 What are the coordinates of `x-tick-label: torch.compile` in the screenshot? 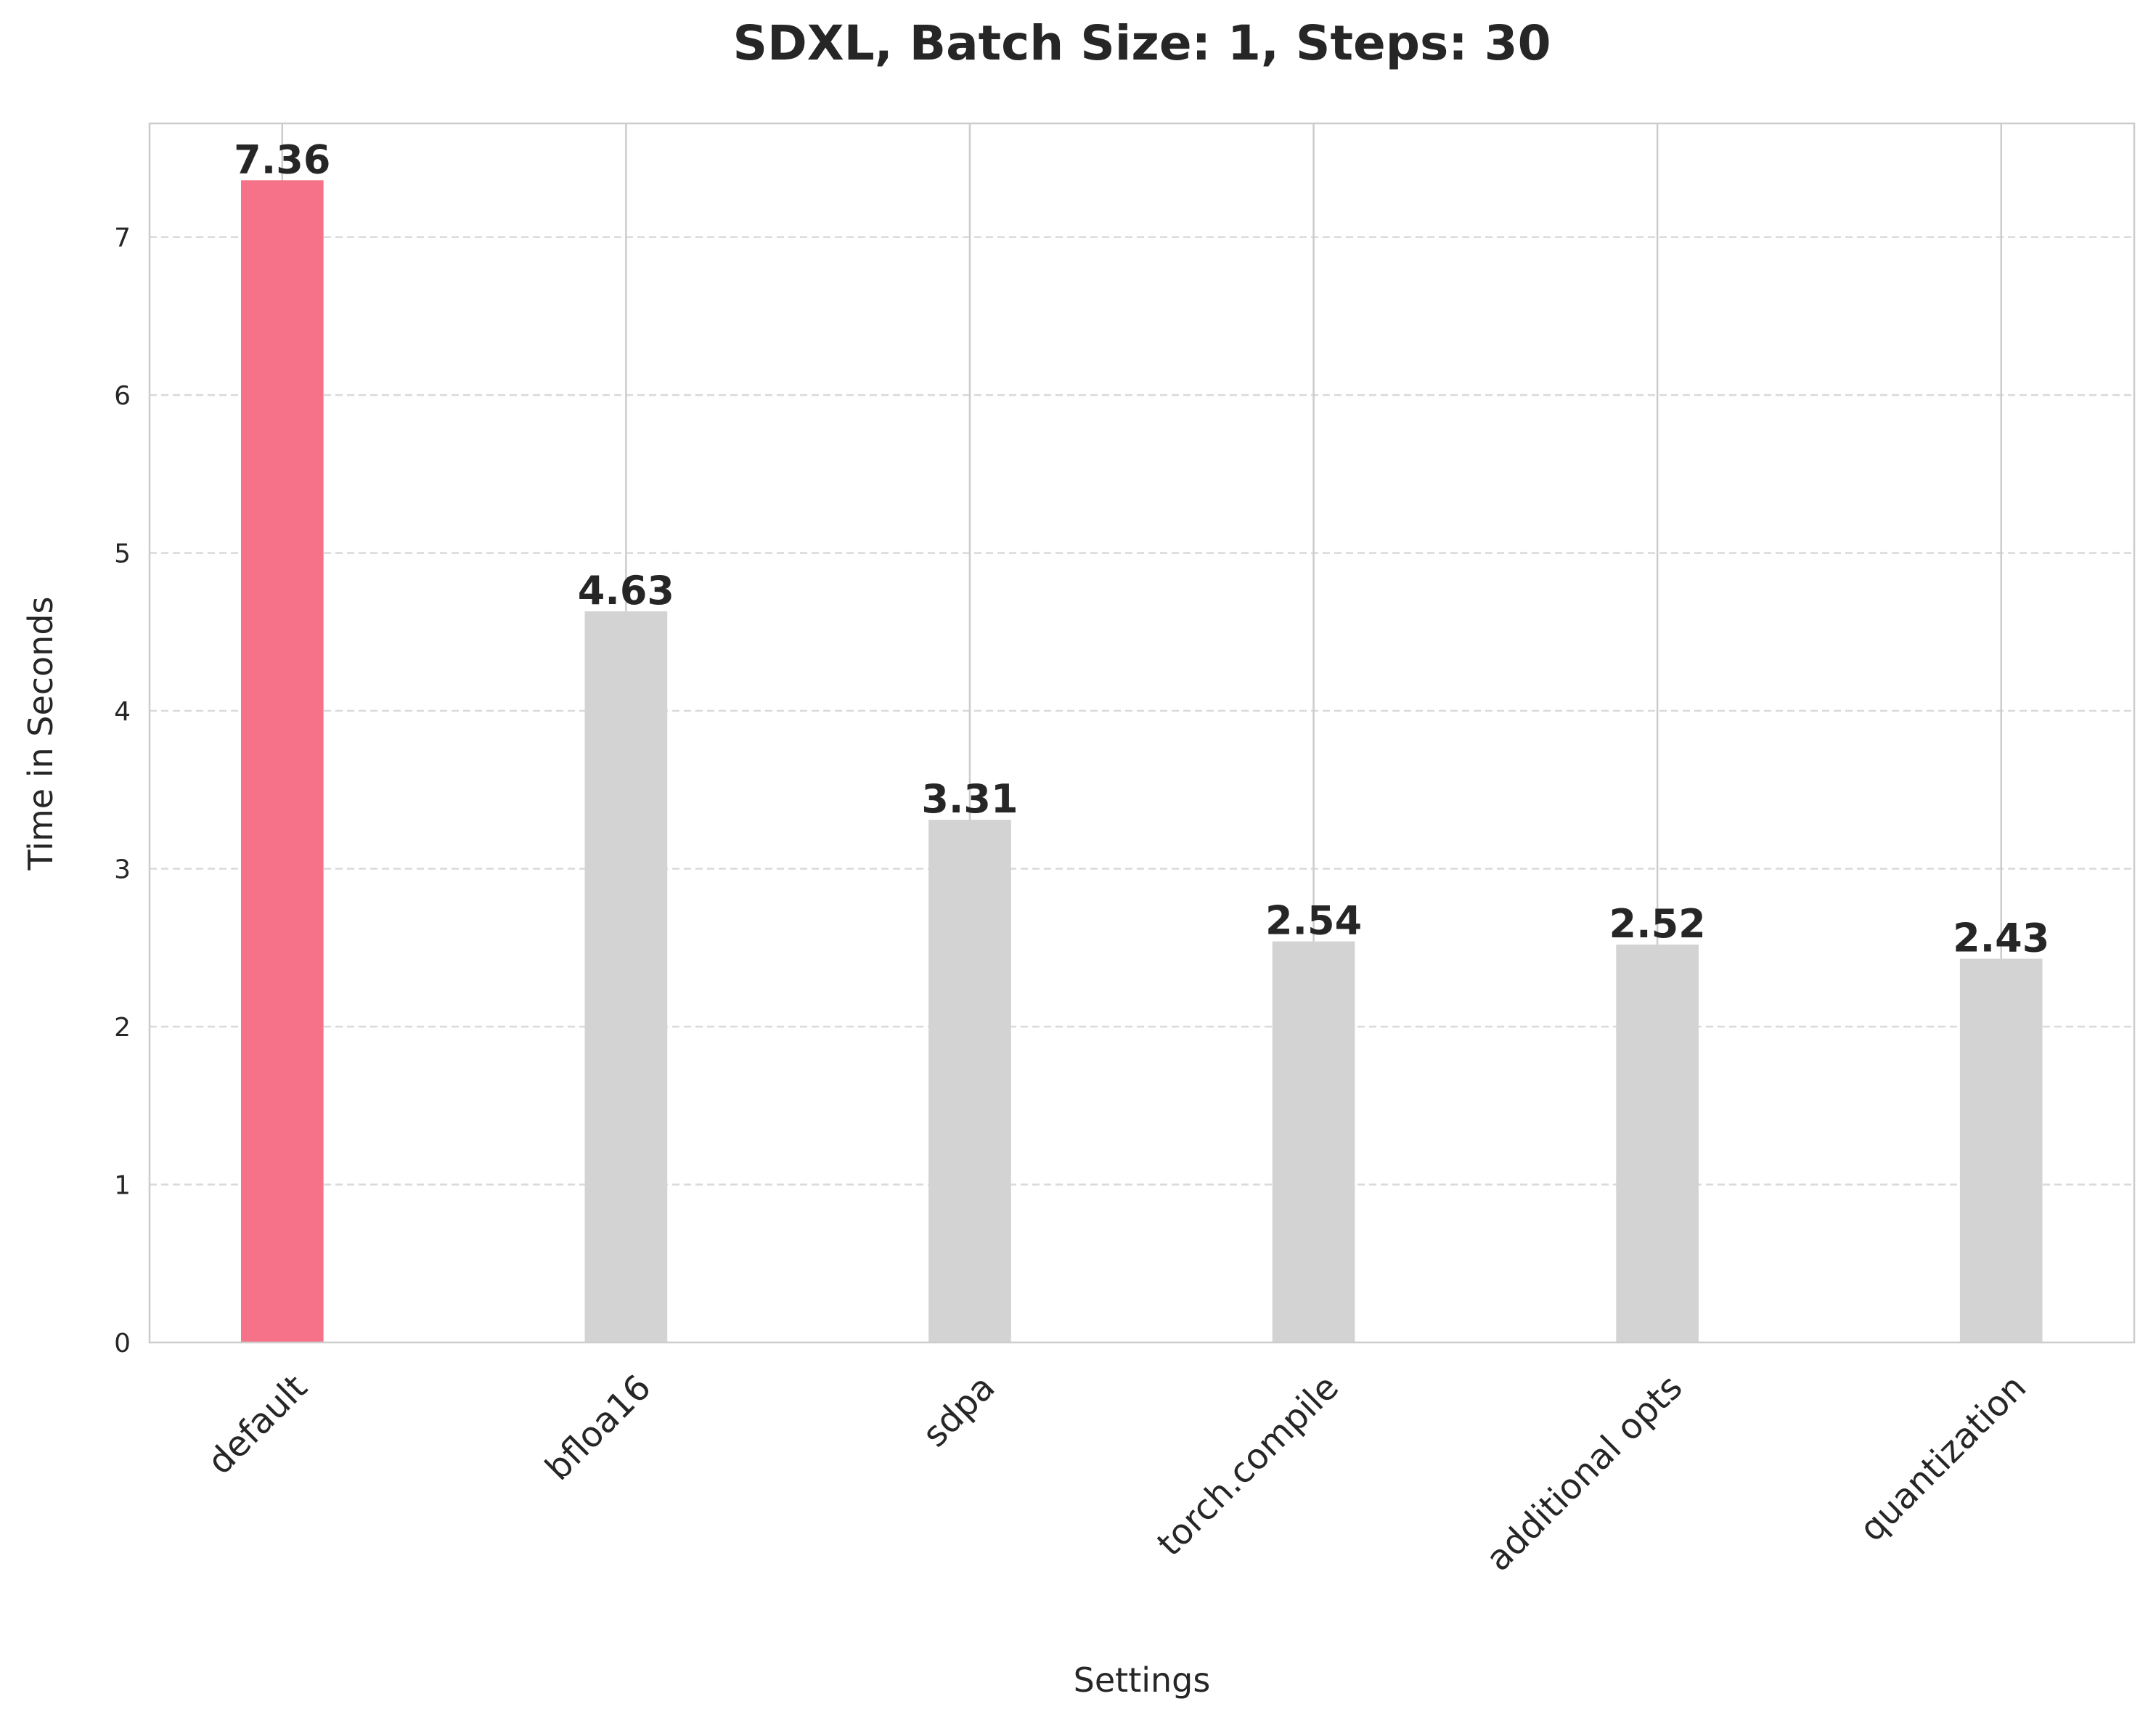 It's located at (1248, 1466).